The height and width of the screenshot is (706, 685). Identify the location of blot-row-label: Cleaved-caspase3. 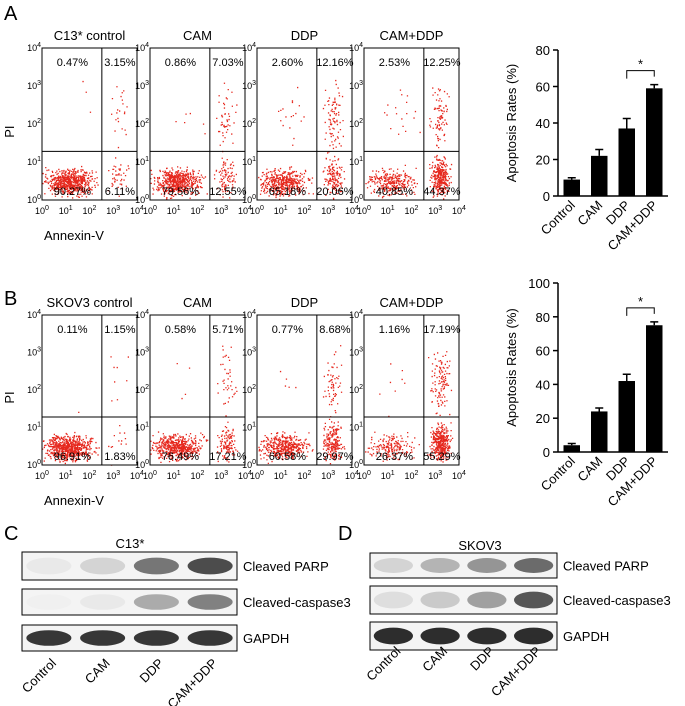
(617, 600).